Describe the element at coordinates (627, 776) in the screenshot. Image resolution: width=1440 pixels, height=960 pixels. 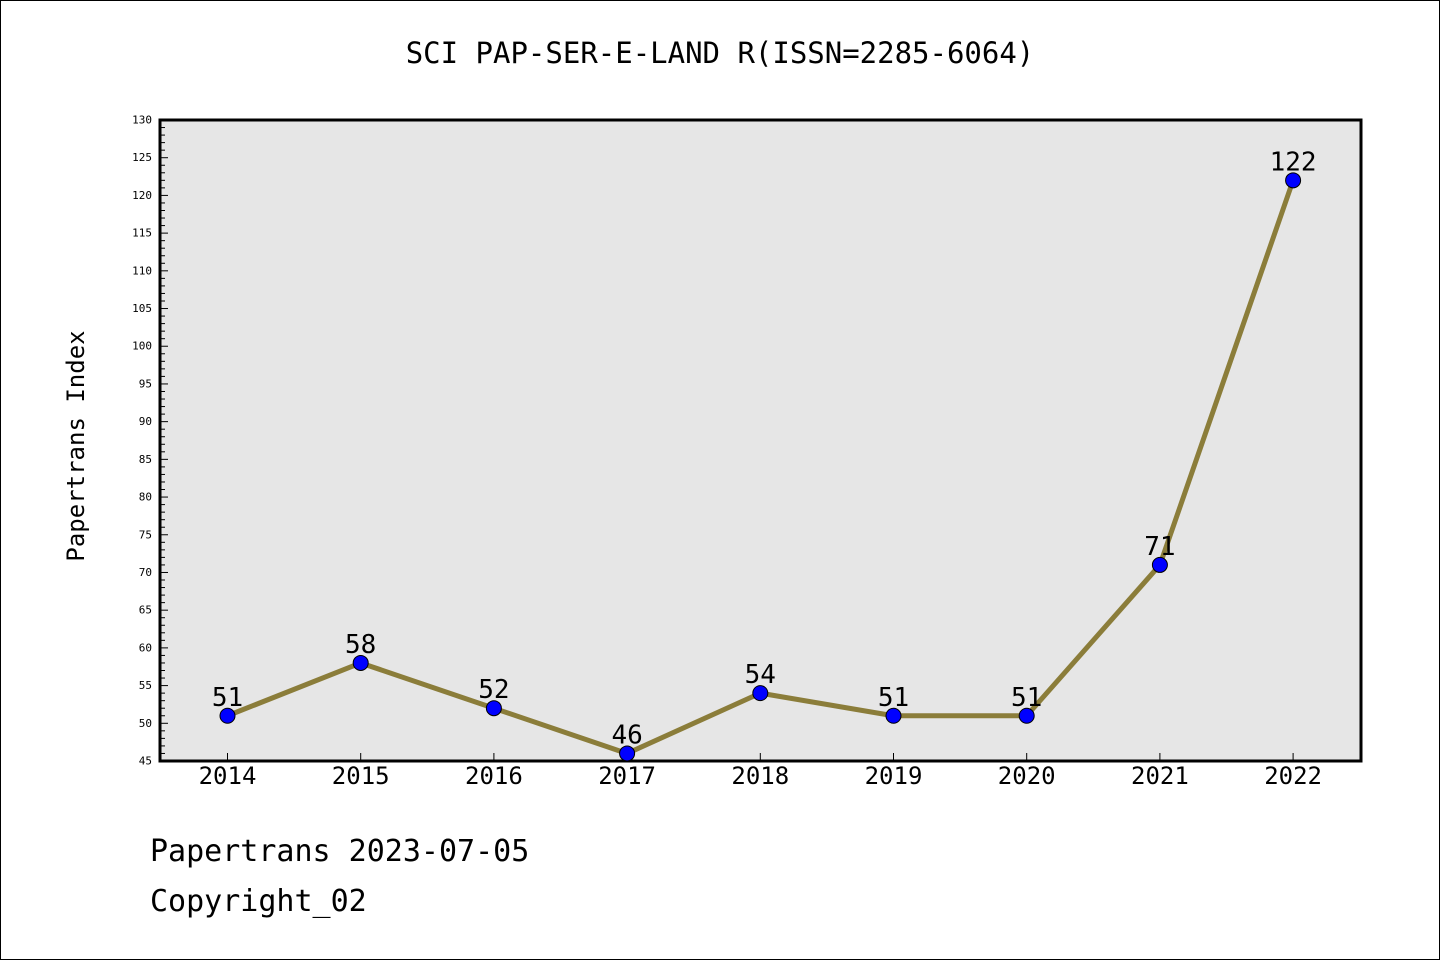
I see `x-tick-label: 2017` at that location.